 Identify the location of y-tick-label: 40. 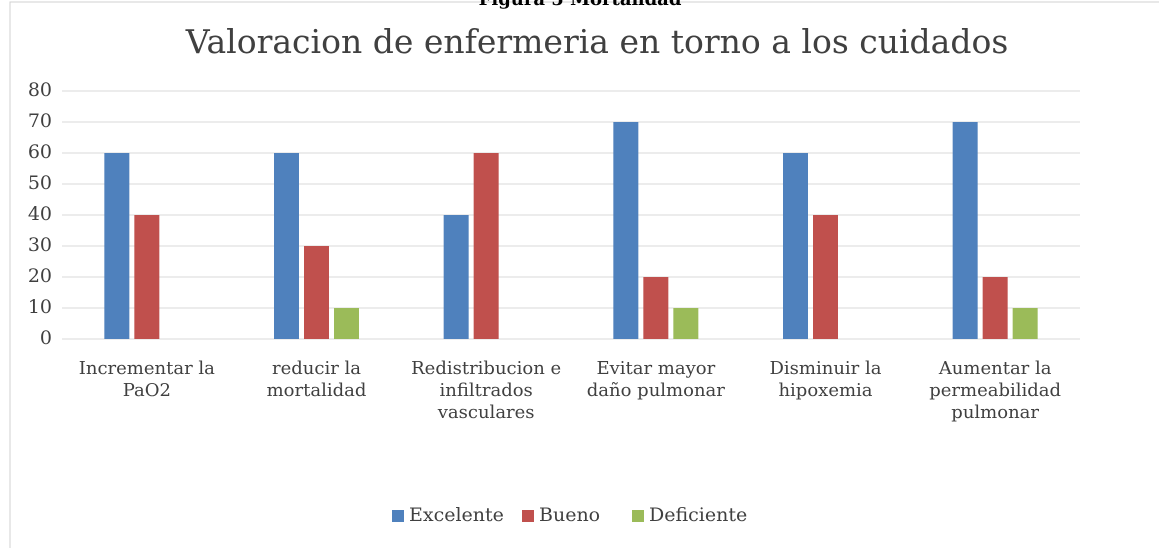
(40, 214).